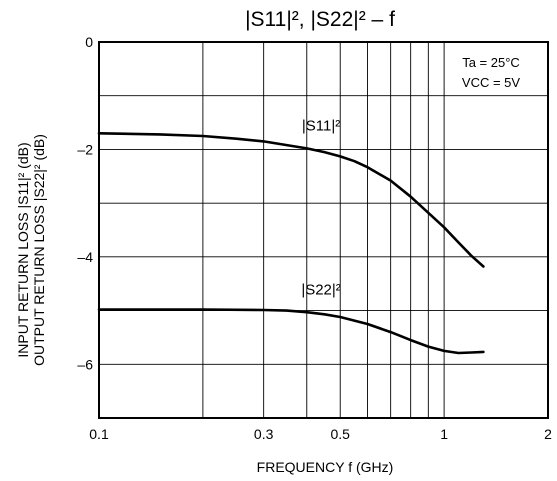 The image size is (557, 481). Describe the element at coordinates (99, 434) in the screenshot. I see `x-tick-label: 0.1` at that location.